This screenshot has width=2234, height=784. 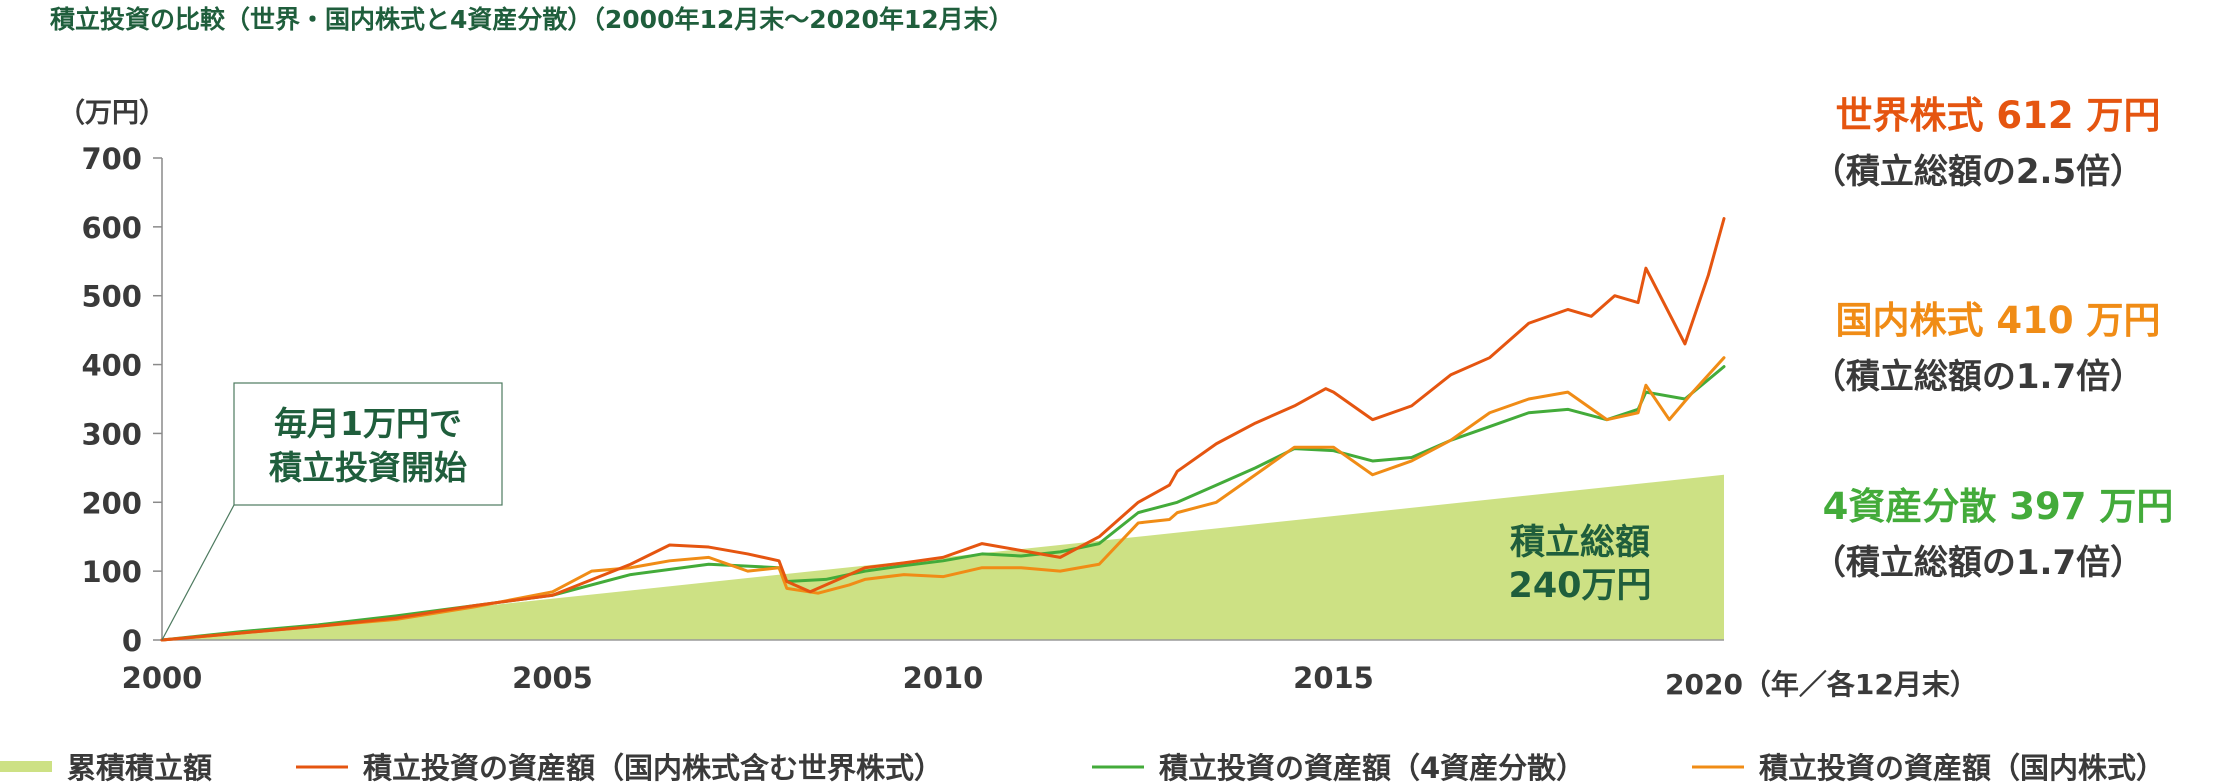 What do you see at coordinates (111, 228) in the screenshot?
I see `y-tick-label: 600` at bounding box center [111, 228].